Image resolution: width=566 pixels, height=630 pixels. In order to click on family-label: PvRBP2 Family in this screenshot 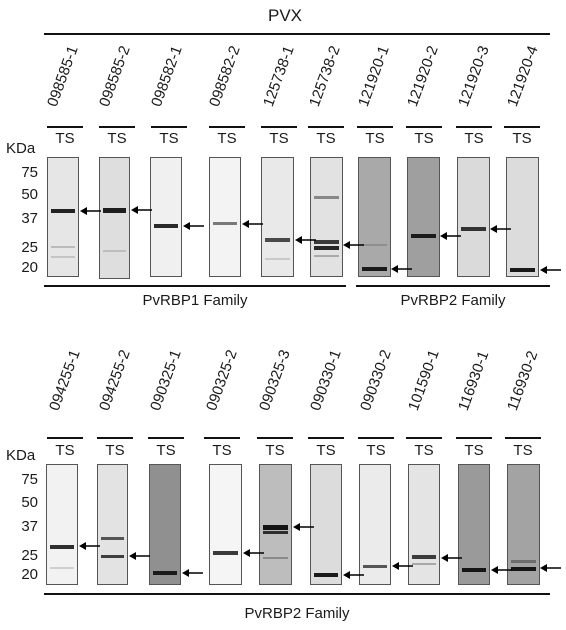, I will do `click(297, 613)`.